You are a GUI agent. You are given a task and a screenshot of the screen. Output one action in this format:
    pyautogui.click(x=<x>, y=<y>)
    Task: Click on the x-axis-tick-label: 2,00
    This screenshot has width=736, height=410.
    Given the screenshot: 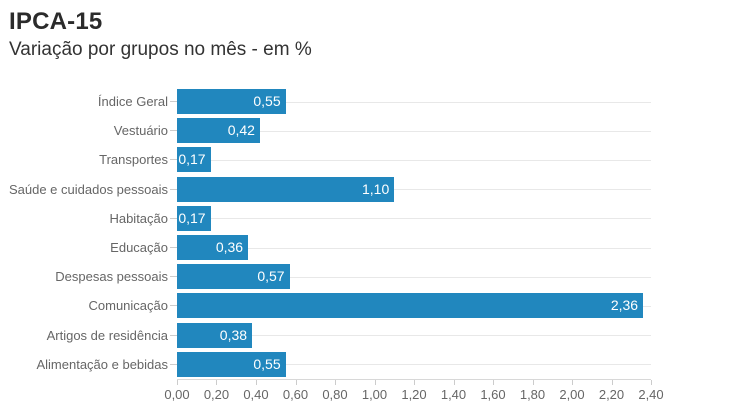 What is the action you would take?
    pyautogui.click(x=572, y=394)
    